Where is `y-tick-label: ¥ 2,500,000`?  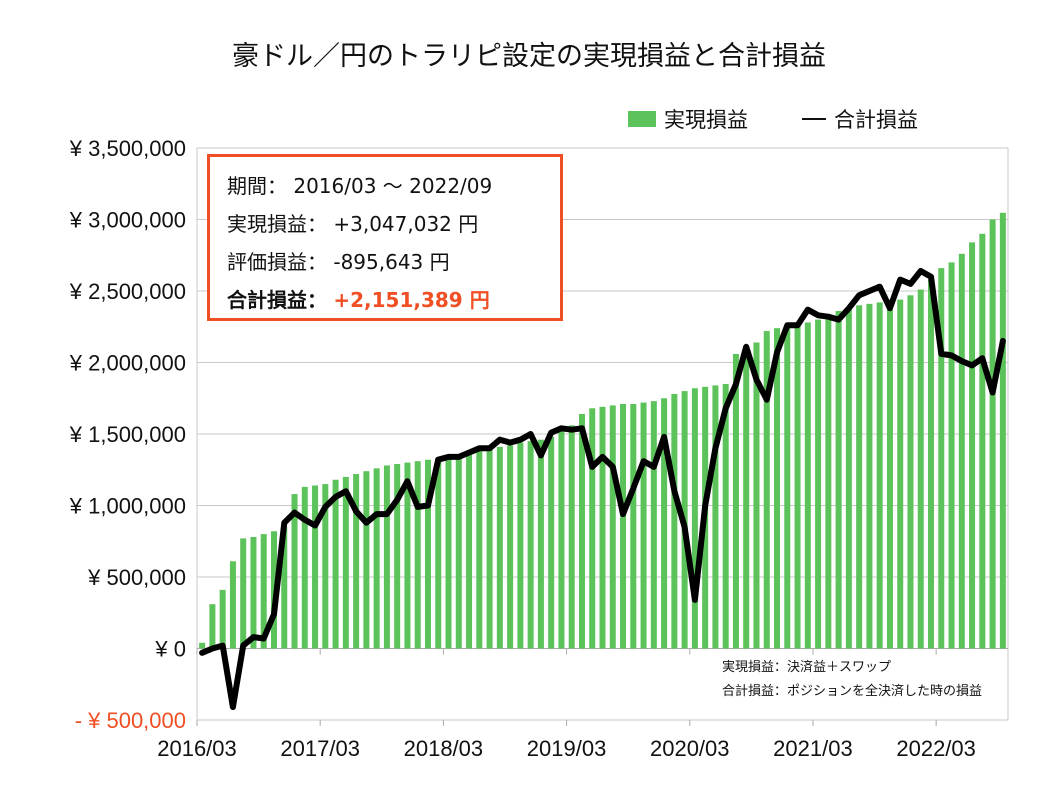
y-tick-label: ¥ 2,500,000 is located at coordinates (127, 291).